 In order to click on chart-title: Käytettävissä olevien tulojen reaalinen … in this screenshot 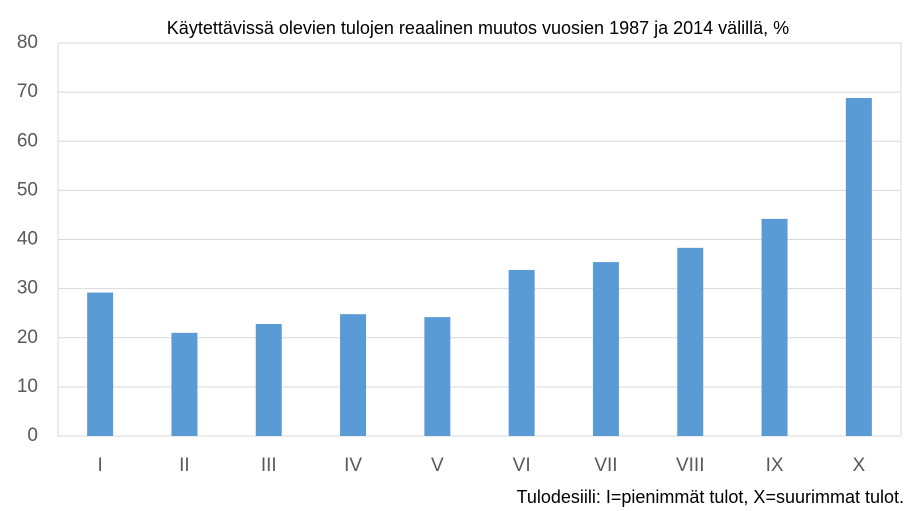, I will do `click(478, 28)`.